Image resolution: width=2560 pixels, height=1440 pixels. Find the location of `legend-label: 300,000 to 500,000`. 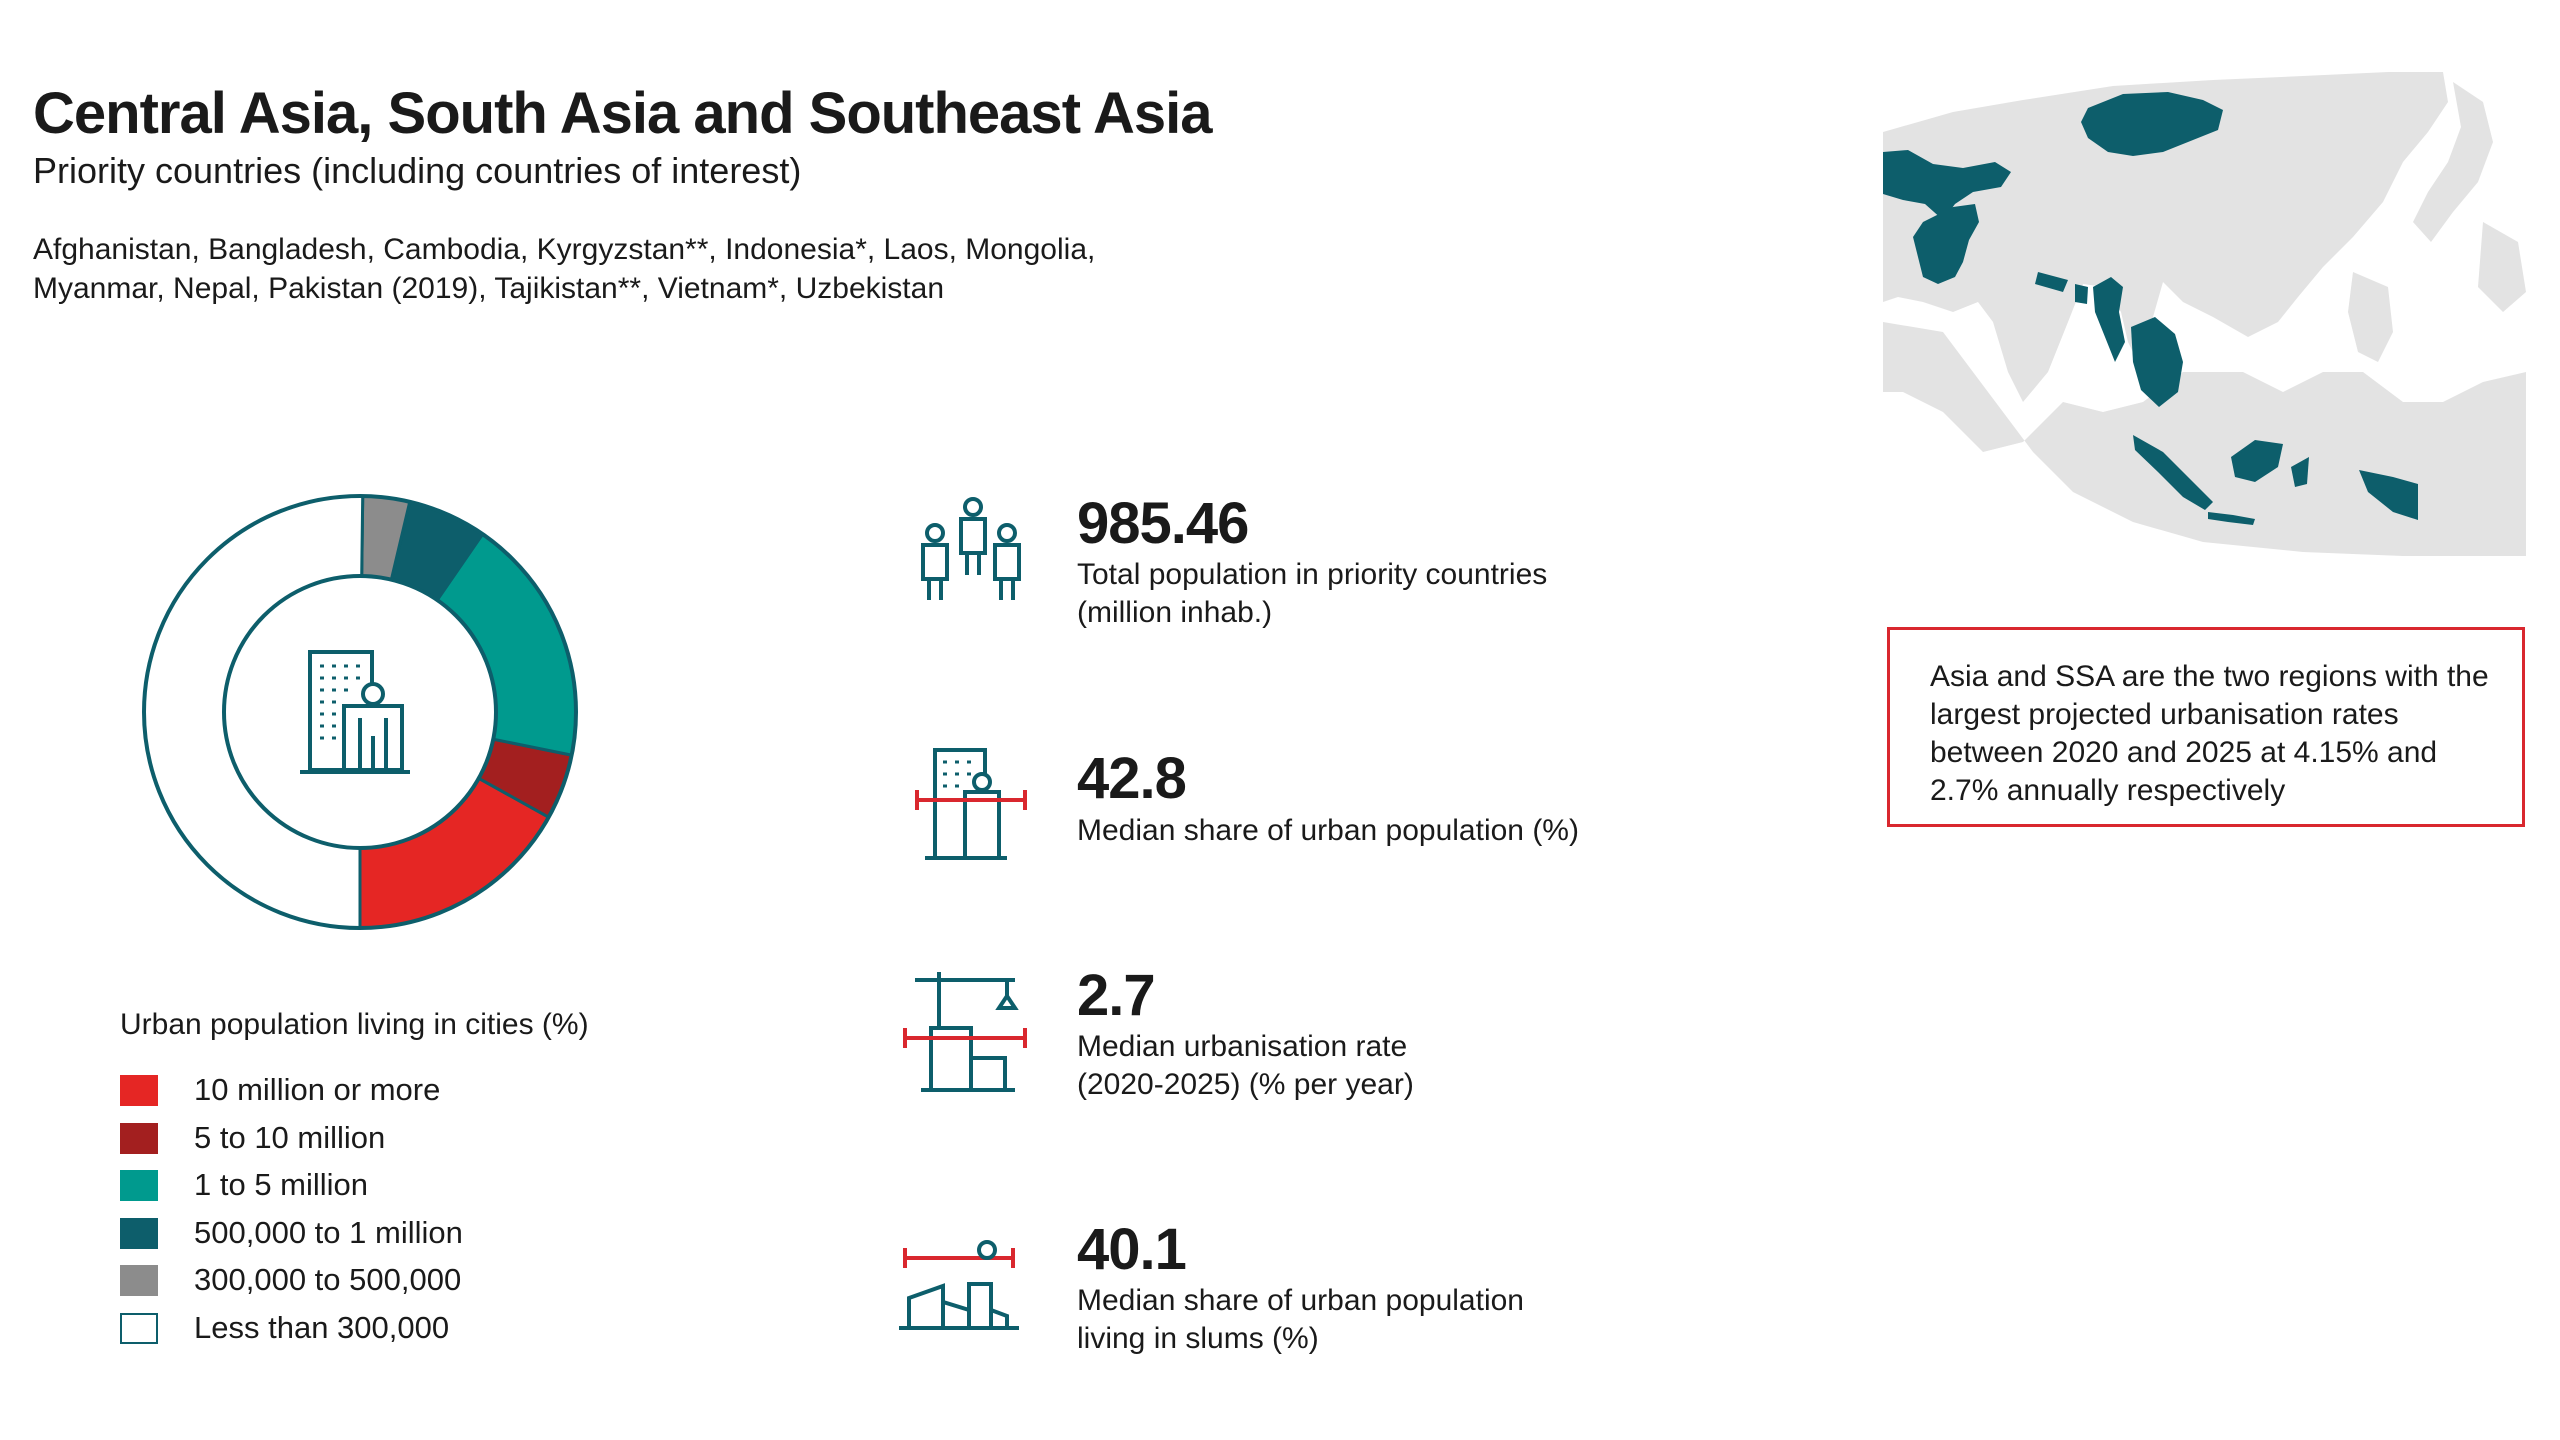

legend-label: 300,000 to 500,000 is located at coordinates (328, 1279).